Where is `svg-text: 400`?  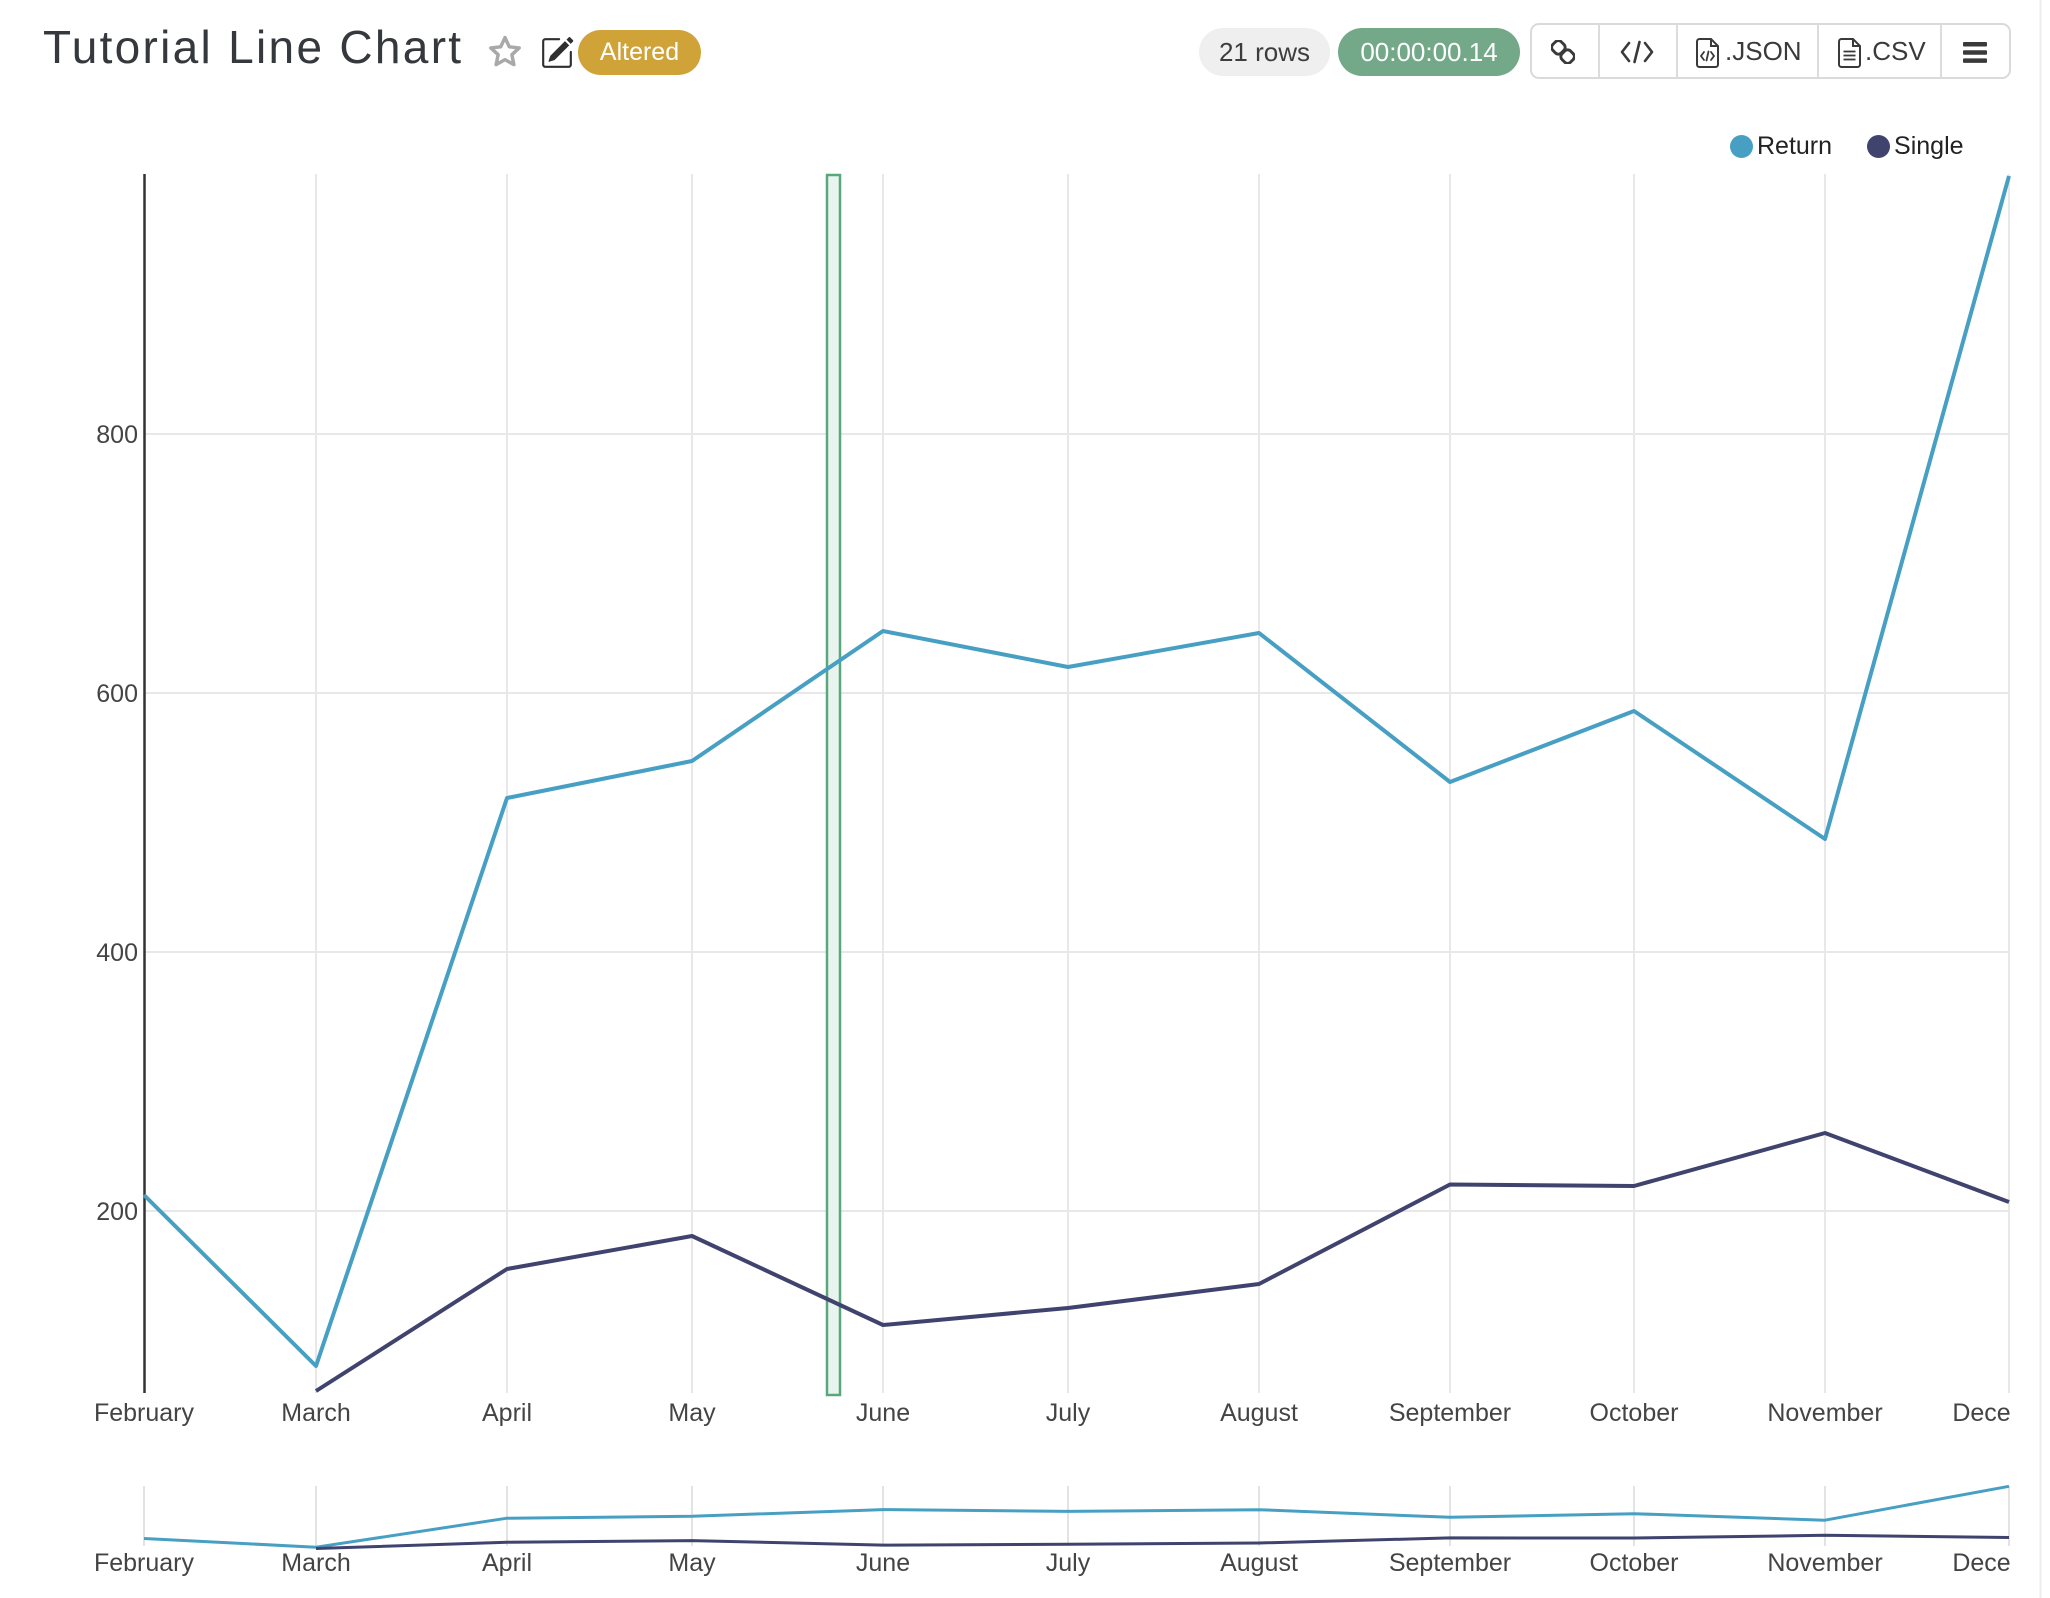
svg-text: 400 is located at coordinates (117, 953).